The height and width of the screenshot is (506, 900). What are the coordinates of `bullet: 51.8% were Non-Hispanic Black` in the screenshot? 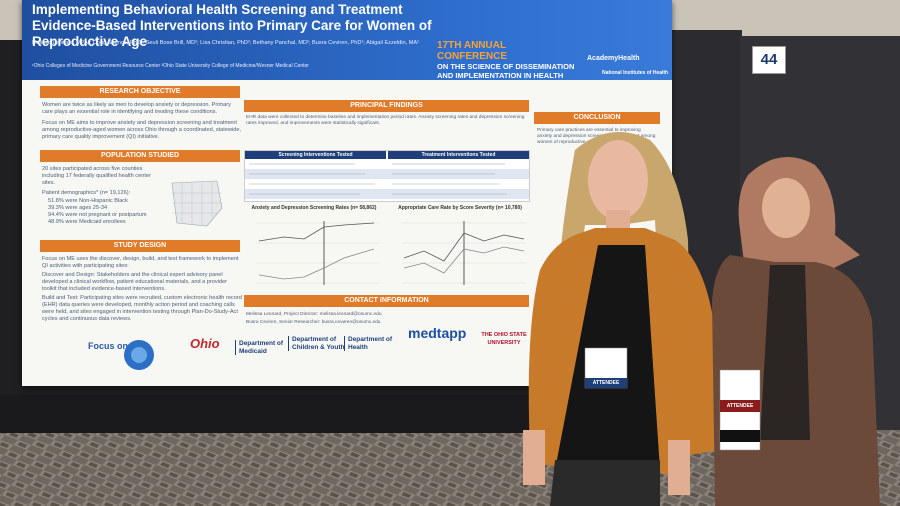 It's located at (88, 201).